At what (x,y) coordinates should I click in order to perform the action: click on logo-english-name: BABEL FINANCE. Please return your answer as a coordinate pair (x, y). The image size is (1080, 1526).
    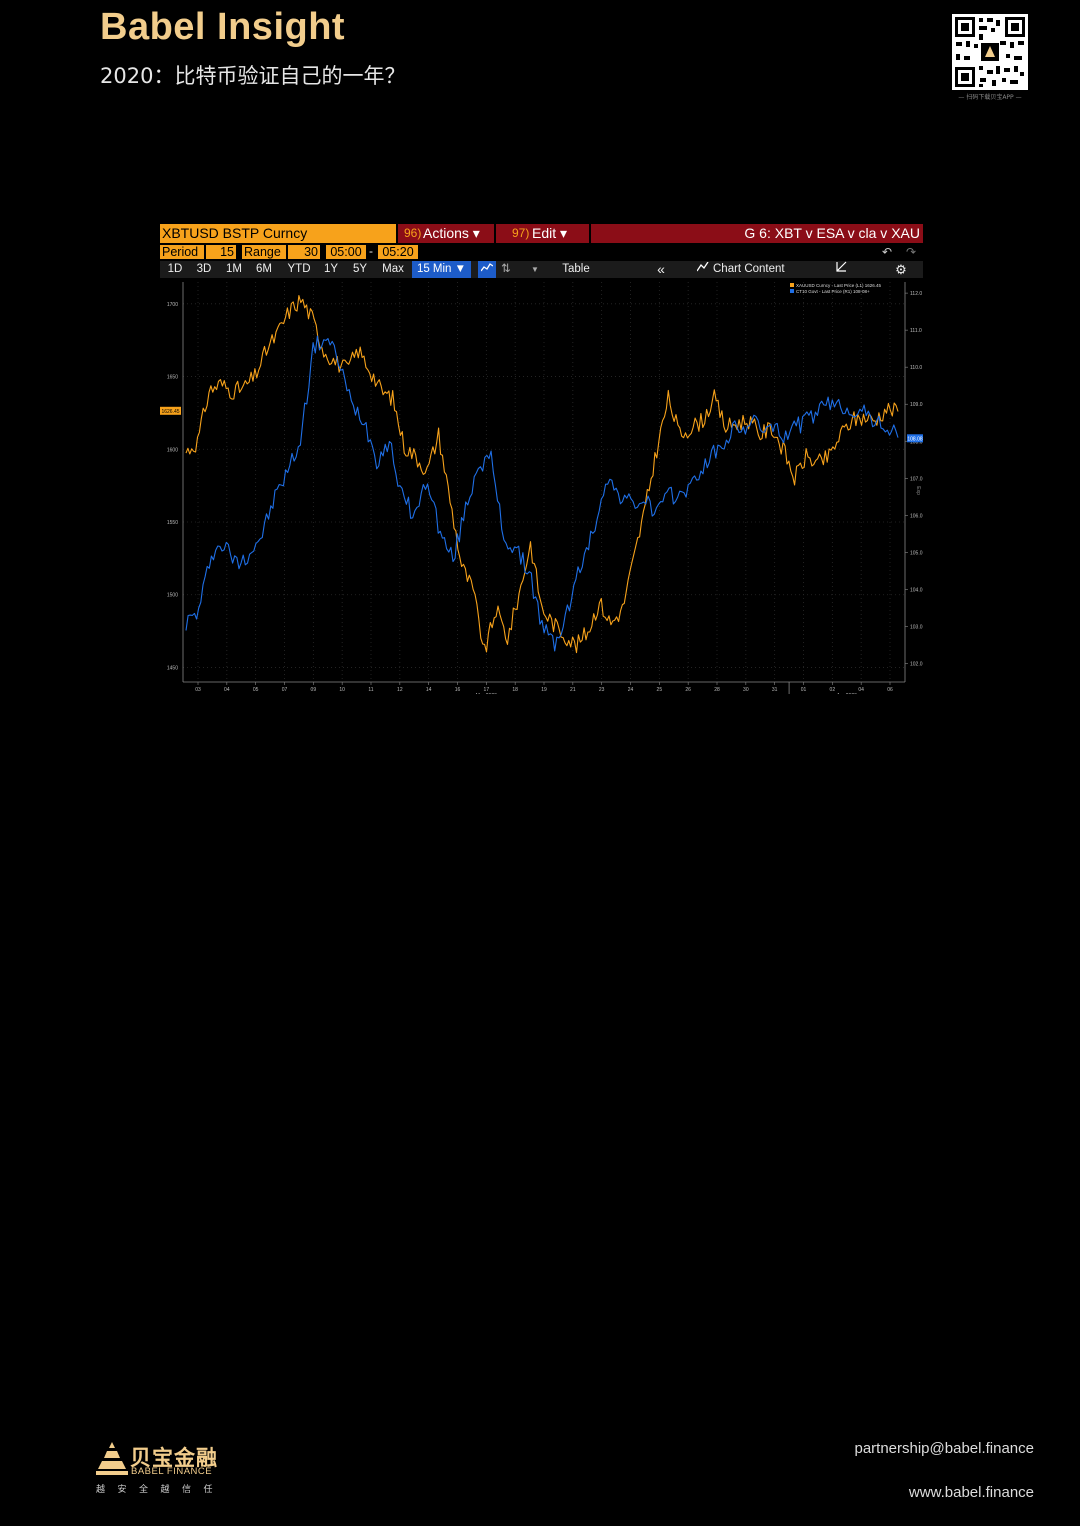
    Looking at the image, I should click on (172, 1471).